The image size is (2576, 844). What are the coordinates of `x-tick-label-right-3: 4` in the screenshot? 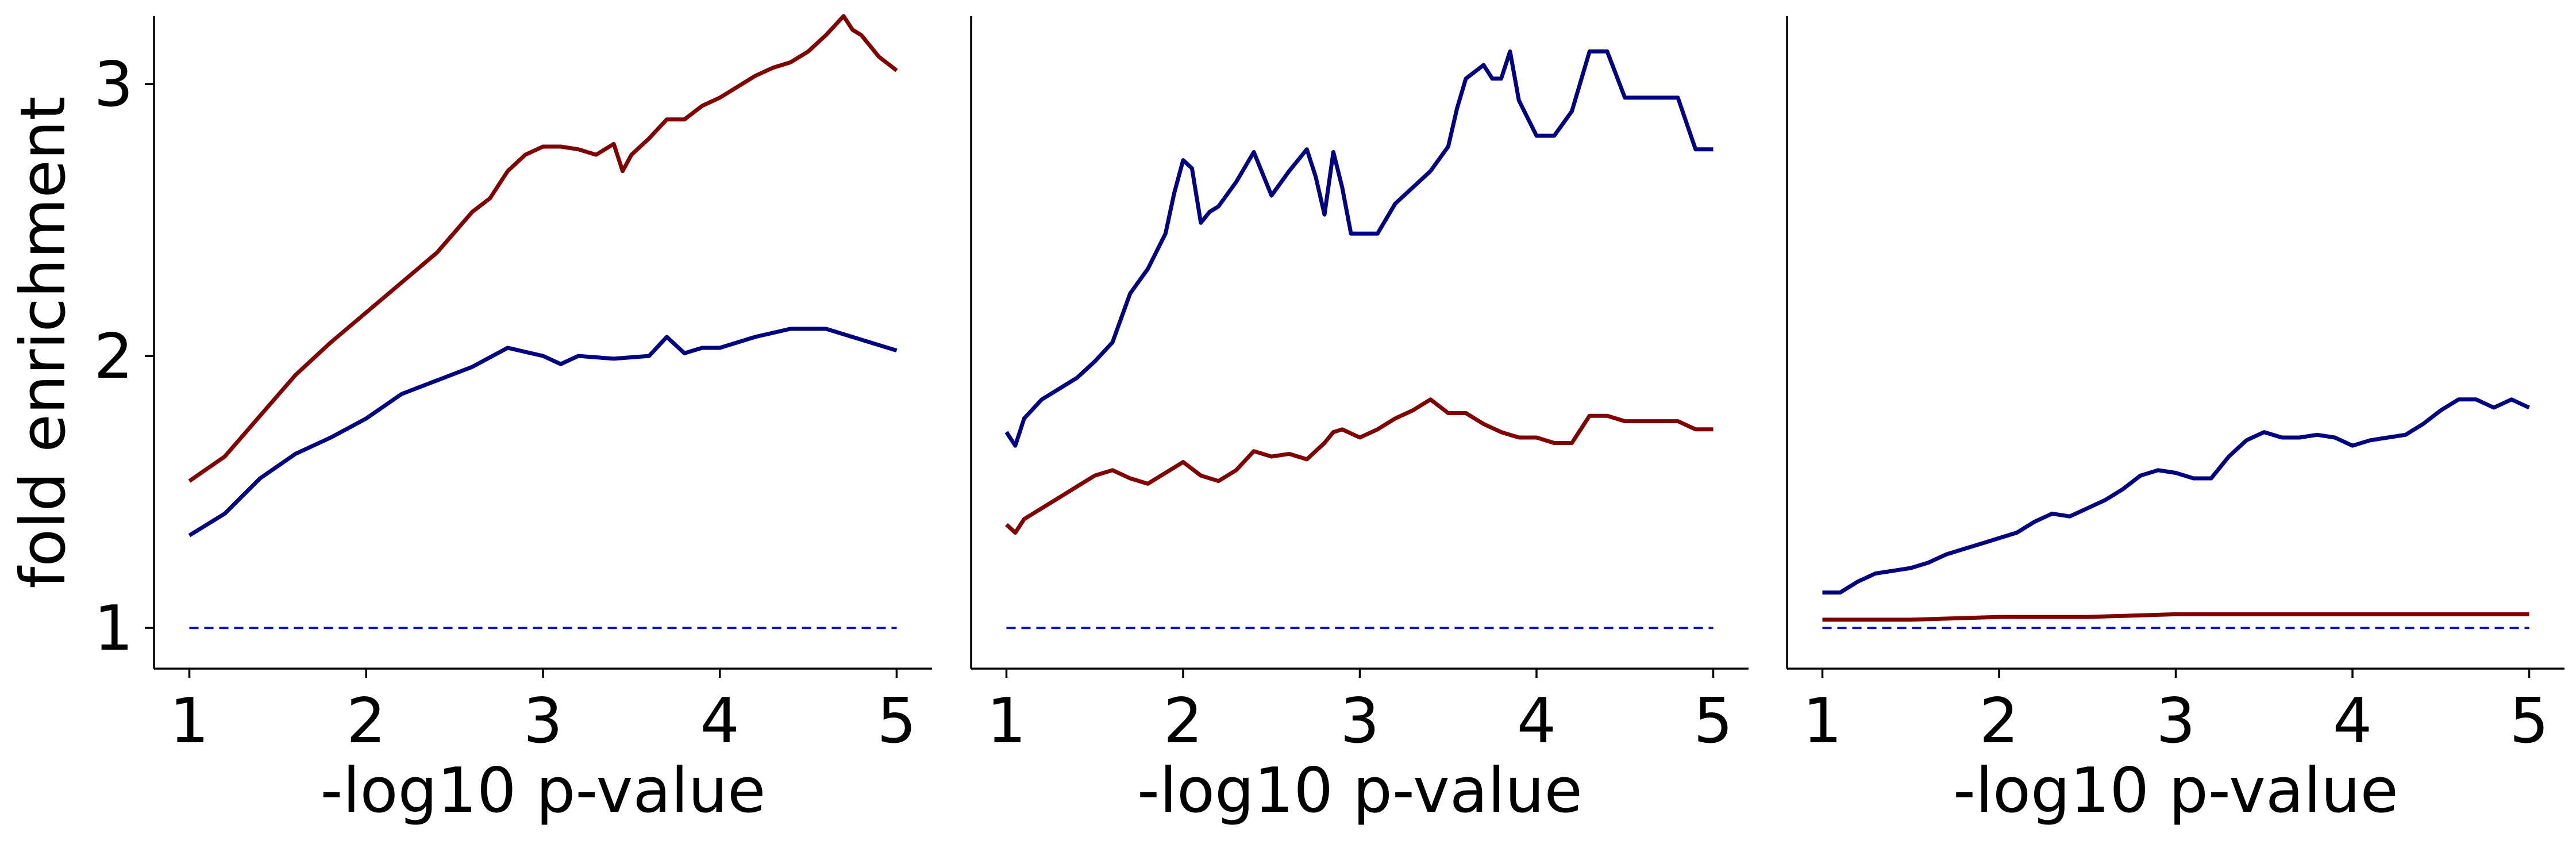 It's located at (2353, 721).